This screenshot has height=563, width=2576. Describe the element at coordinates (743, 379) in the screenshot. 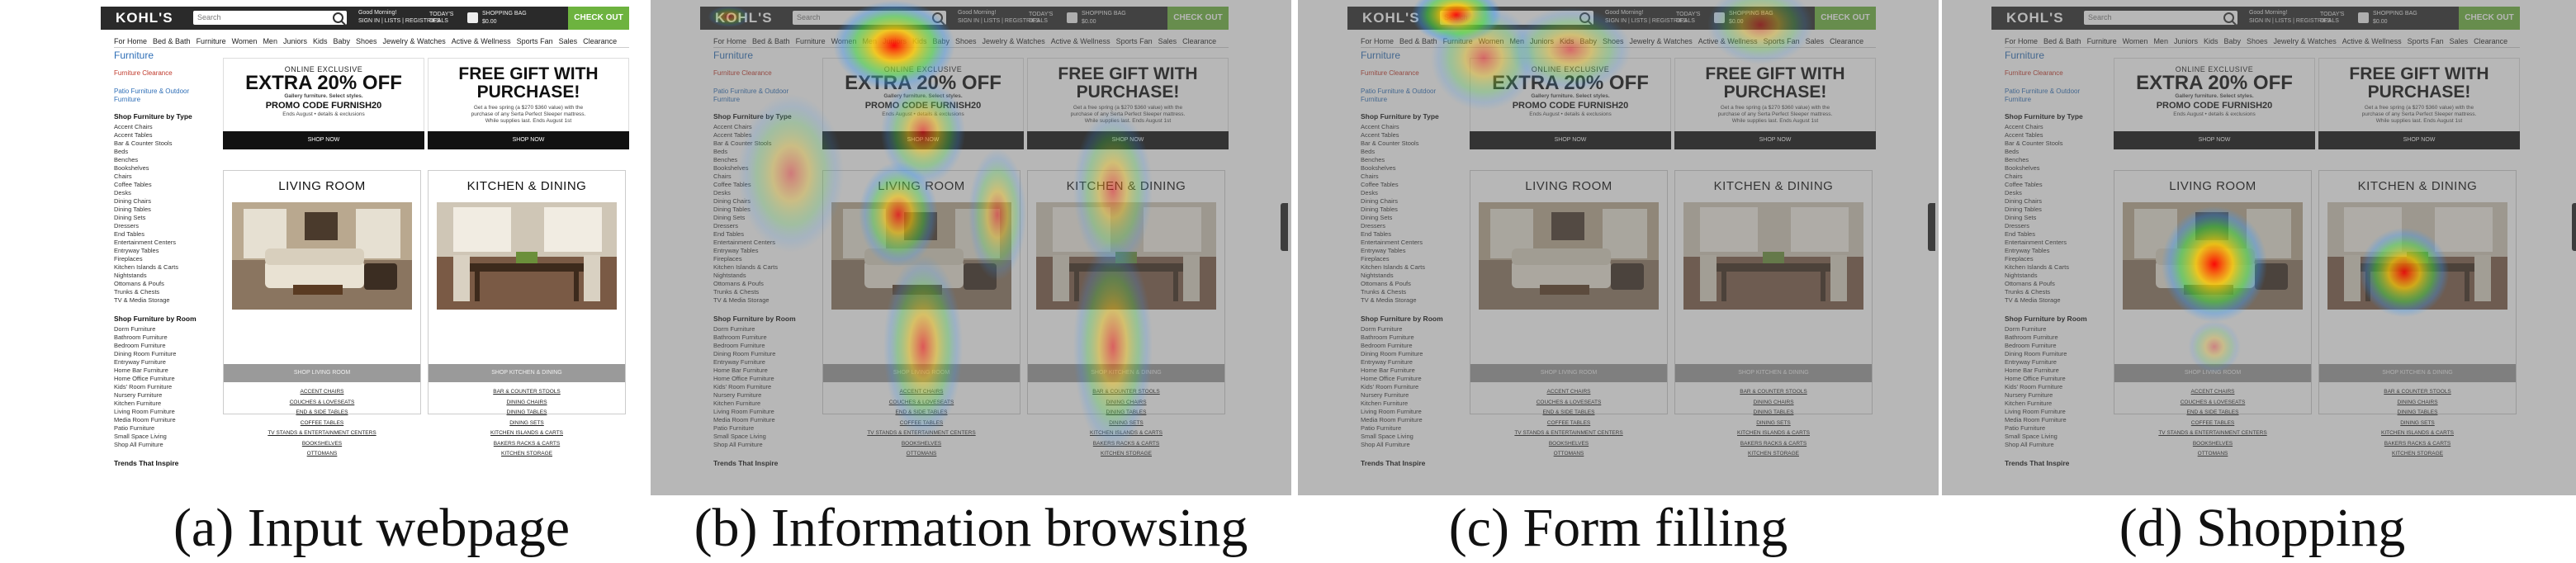

I see `sidebar-room-link: Home Office Furniture` at that location.